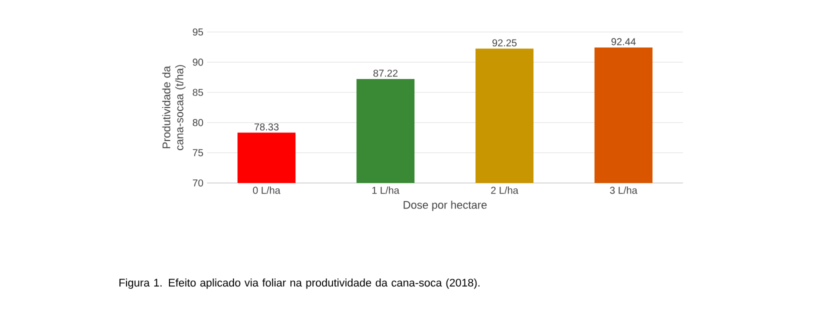 This screenshot has height=328, width=837. I want to click on text: Figura 1. Efeito aplicado via foliar na produtividade da cana-soca (2018)., so click(299, 283).